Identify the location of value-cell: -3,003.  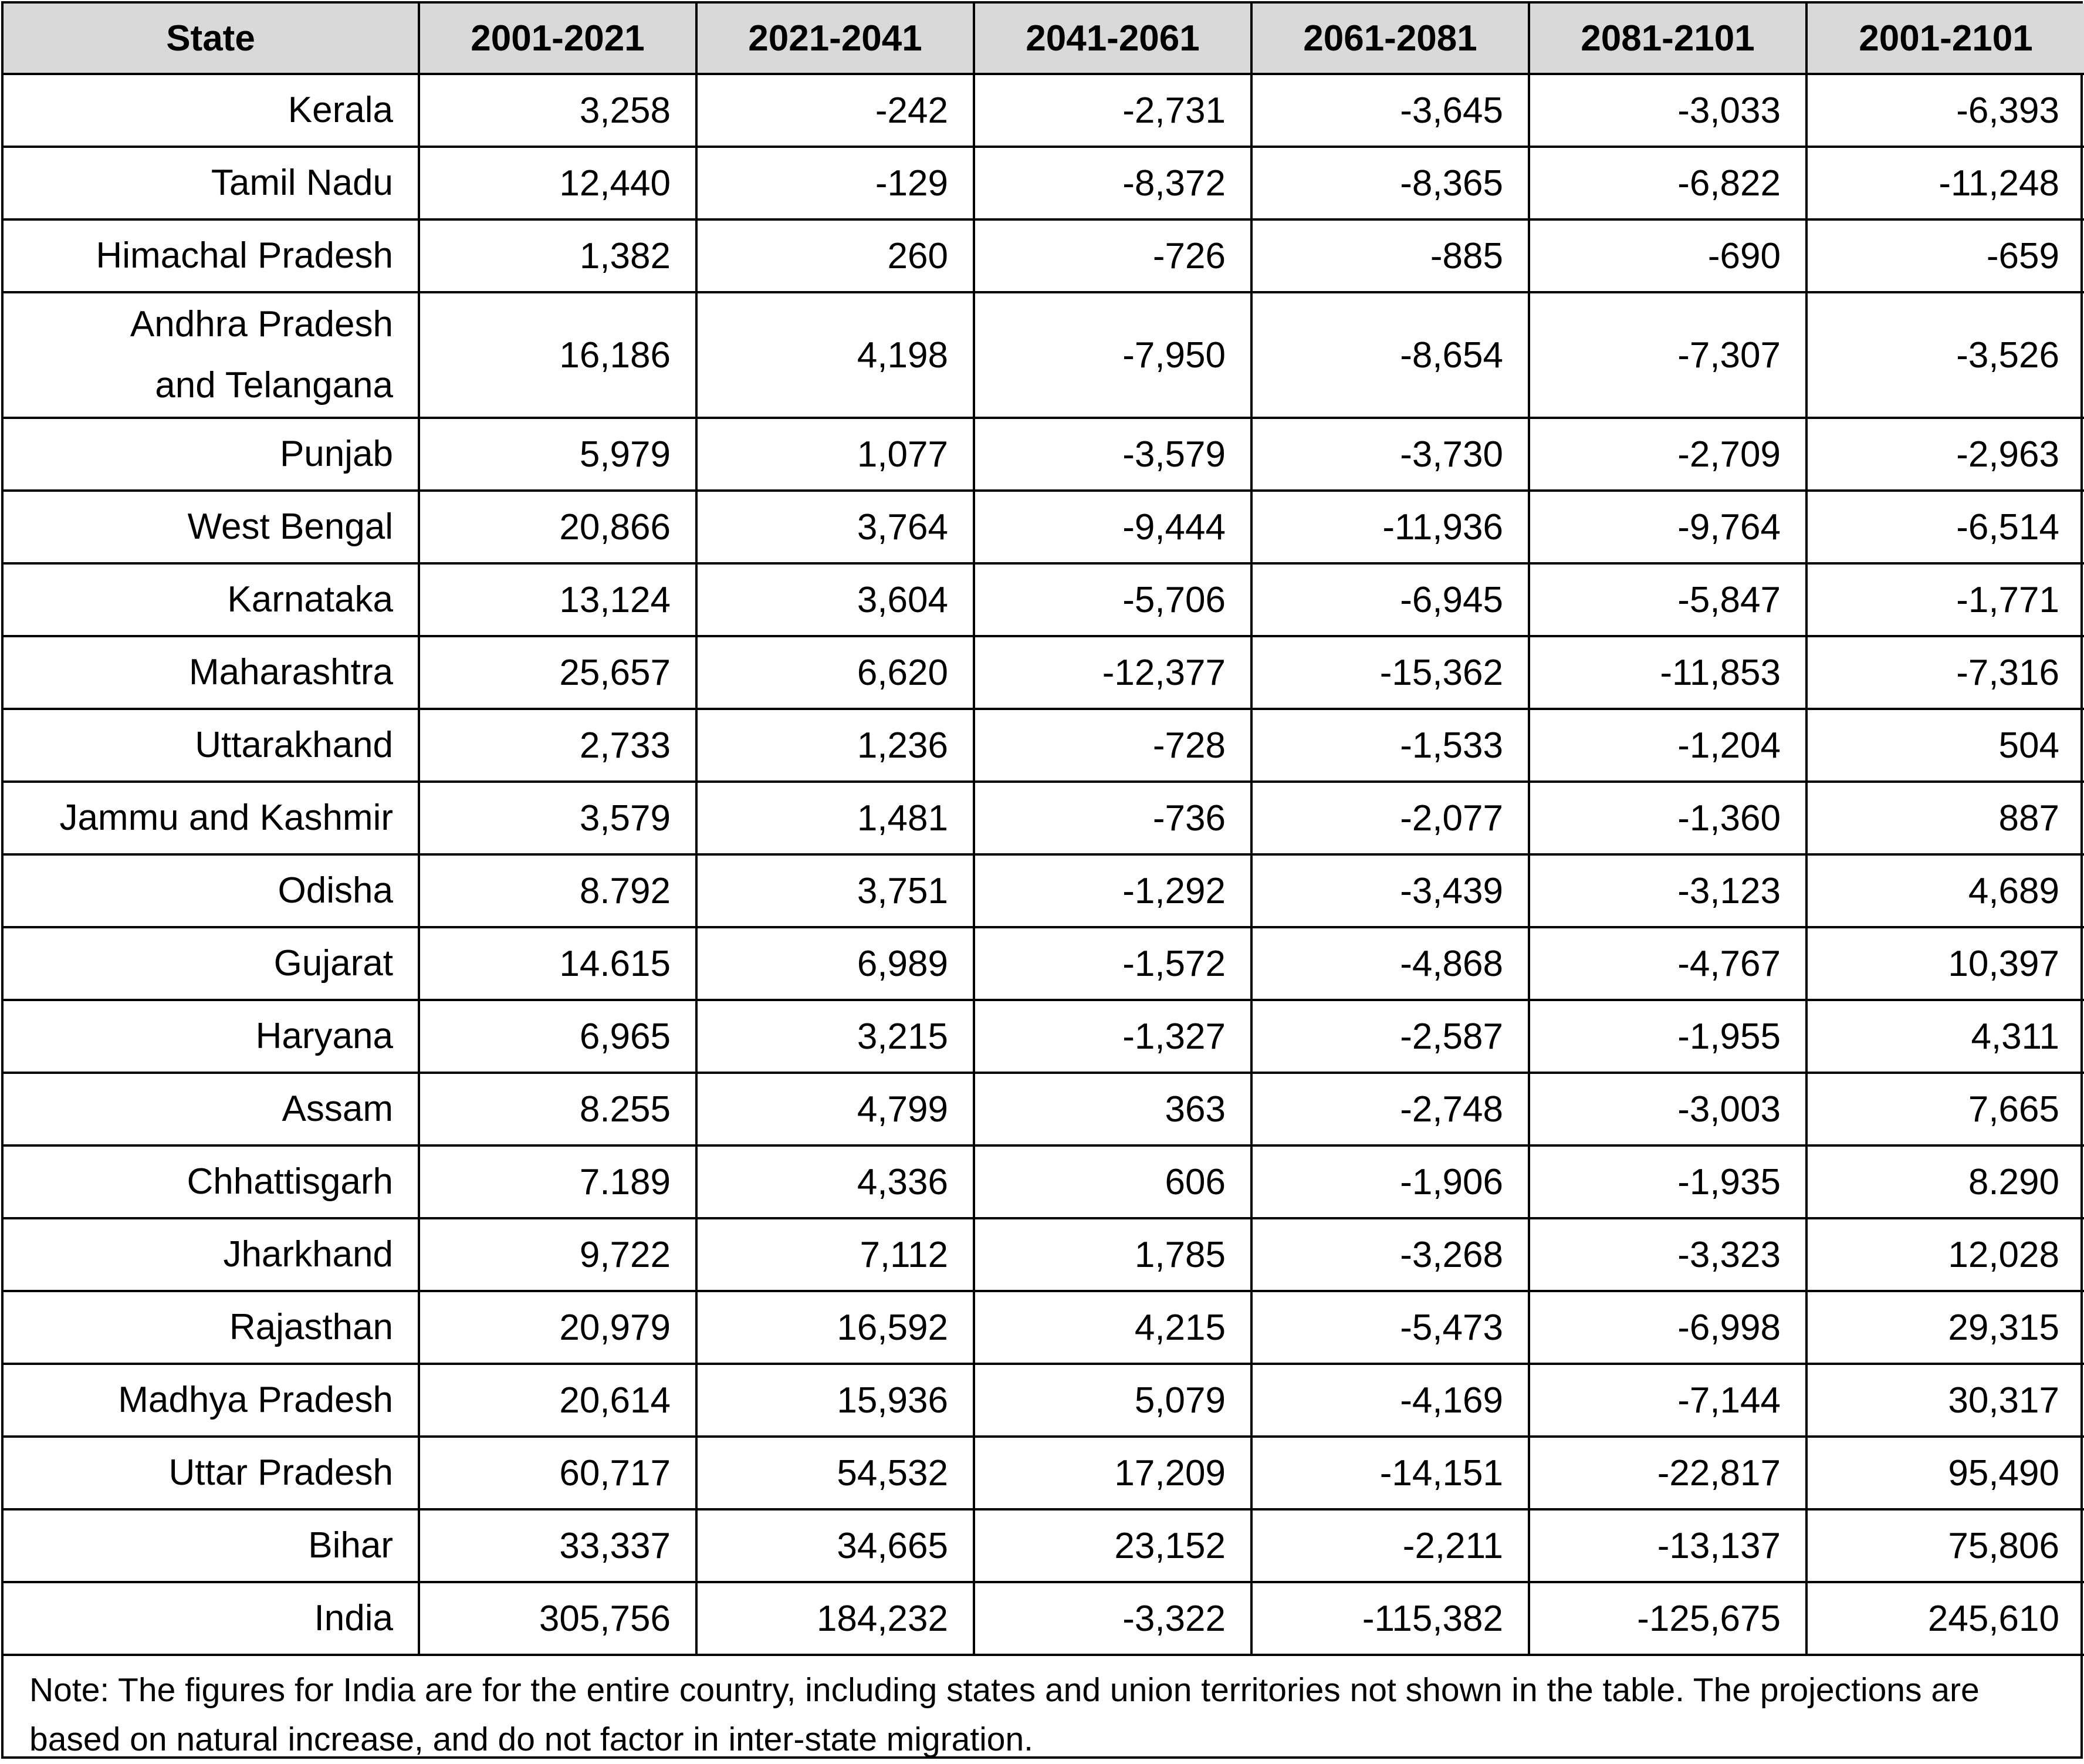
(1668, 1109).